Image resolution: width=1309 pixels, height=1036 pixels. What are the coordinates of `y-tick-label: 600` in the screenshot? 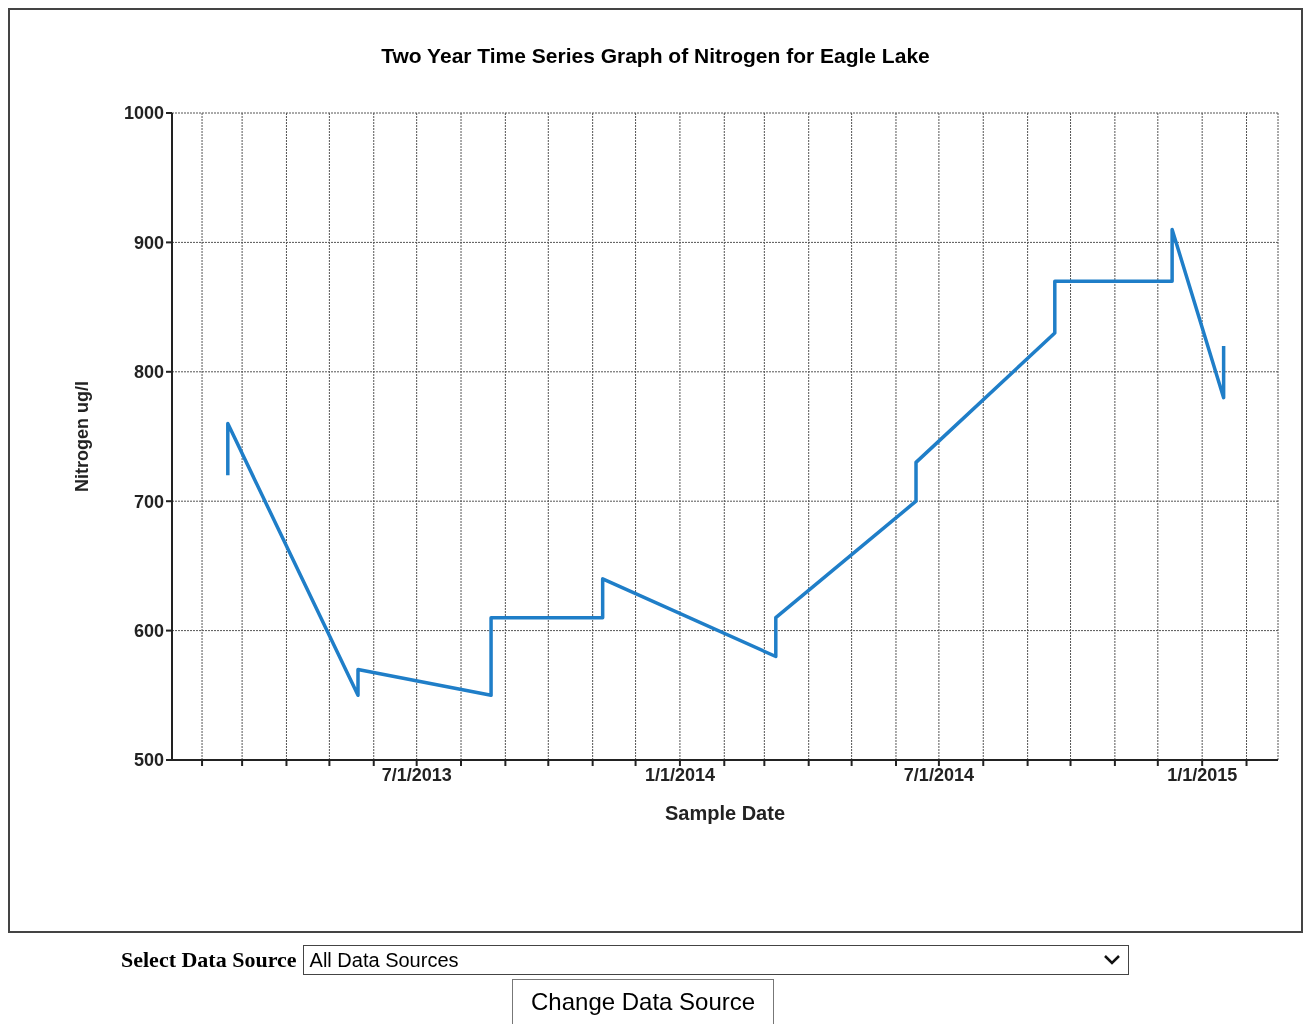 It's located at (148, 630).